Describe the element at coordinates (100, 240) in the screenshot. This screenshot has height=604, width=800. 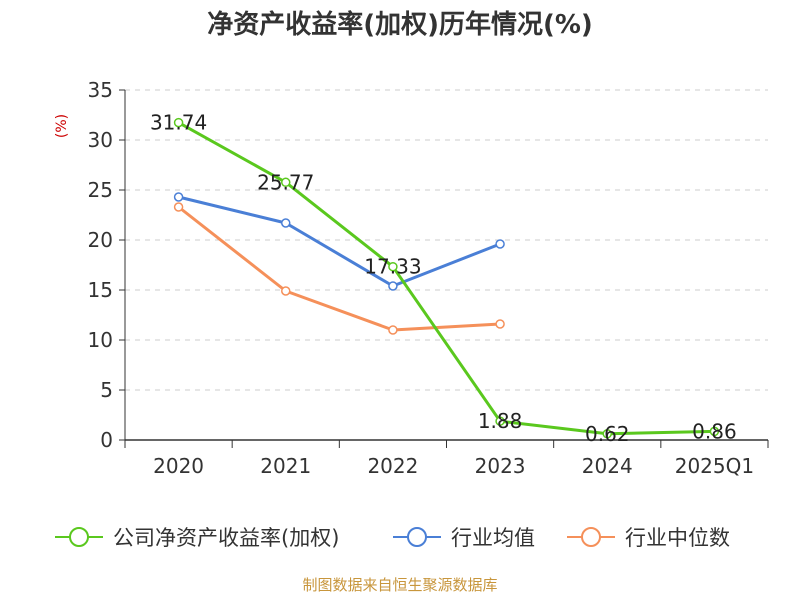
I see `y-tick-label: 20` at that location.